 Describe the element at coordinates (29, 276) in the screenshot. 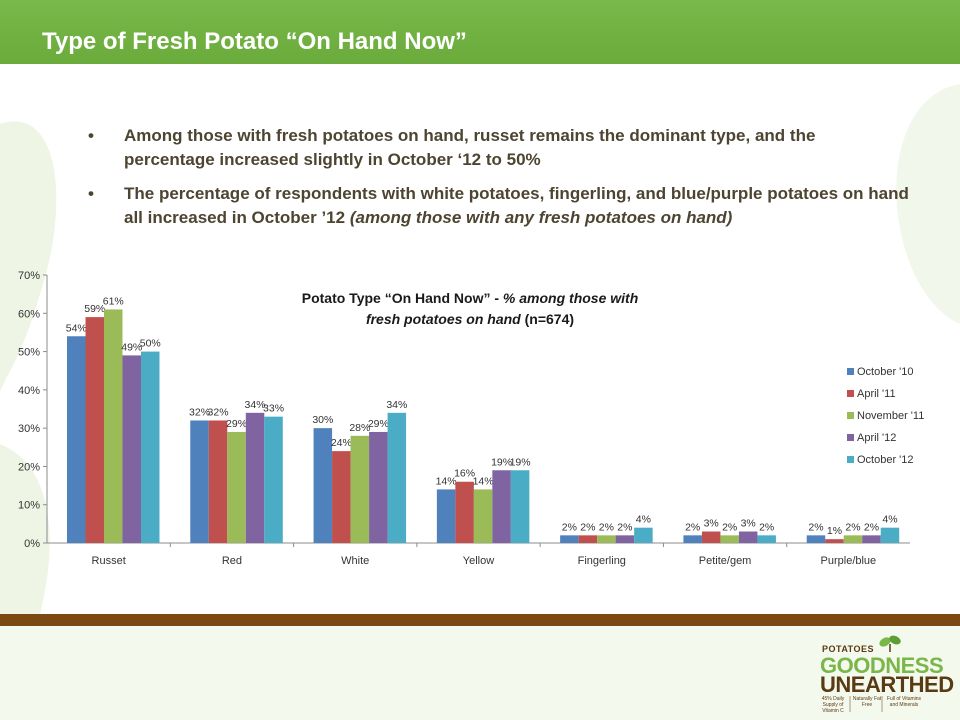

I see `y-tick-label: 70%` at that location.